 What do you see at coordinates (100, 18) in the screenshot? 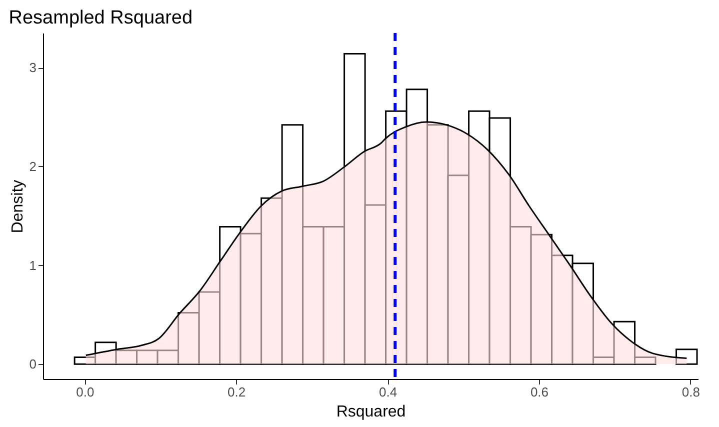
I see `chart-title: Resampled Rsquared` at bounding box center [100, 18].